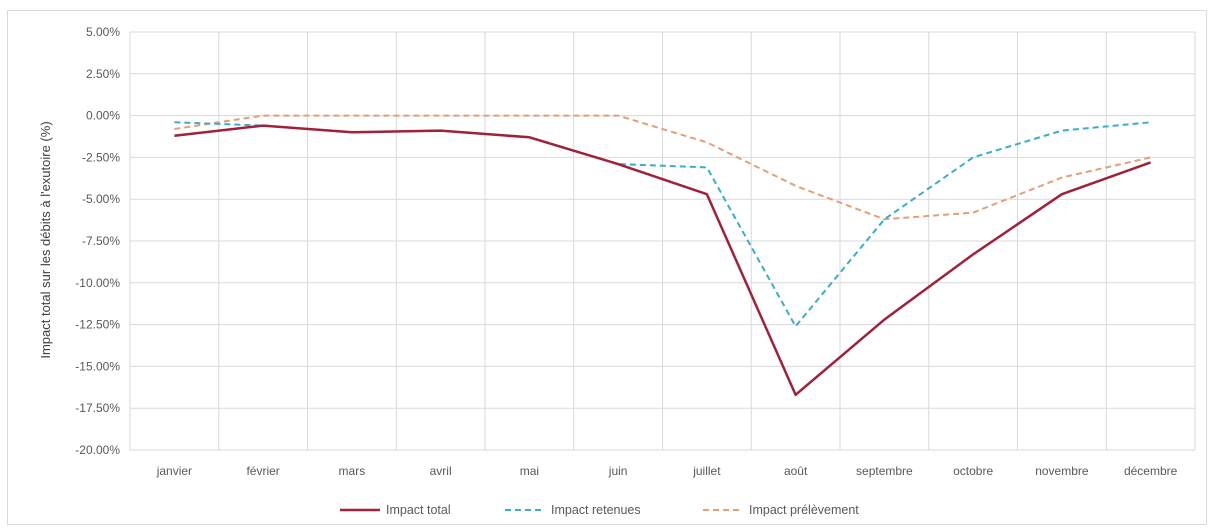 This screenshot has width=1212, height=529. Describe the element at coordinates (796, 471) in the screenshot. I see `x-tick-label: août` at that location.